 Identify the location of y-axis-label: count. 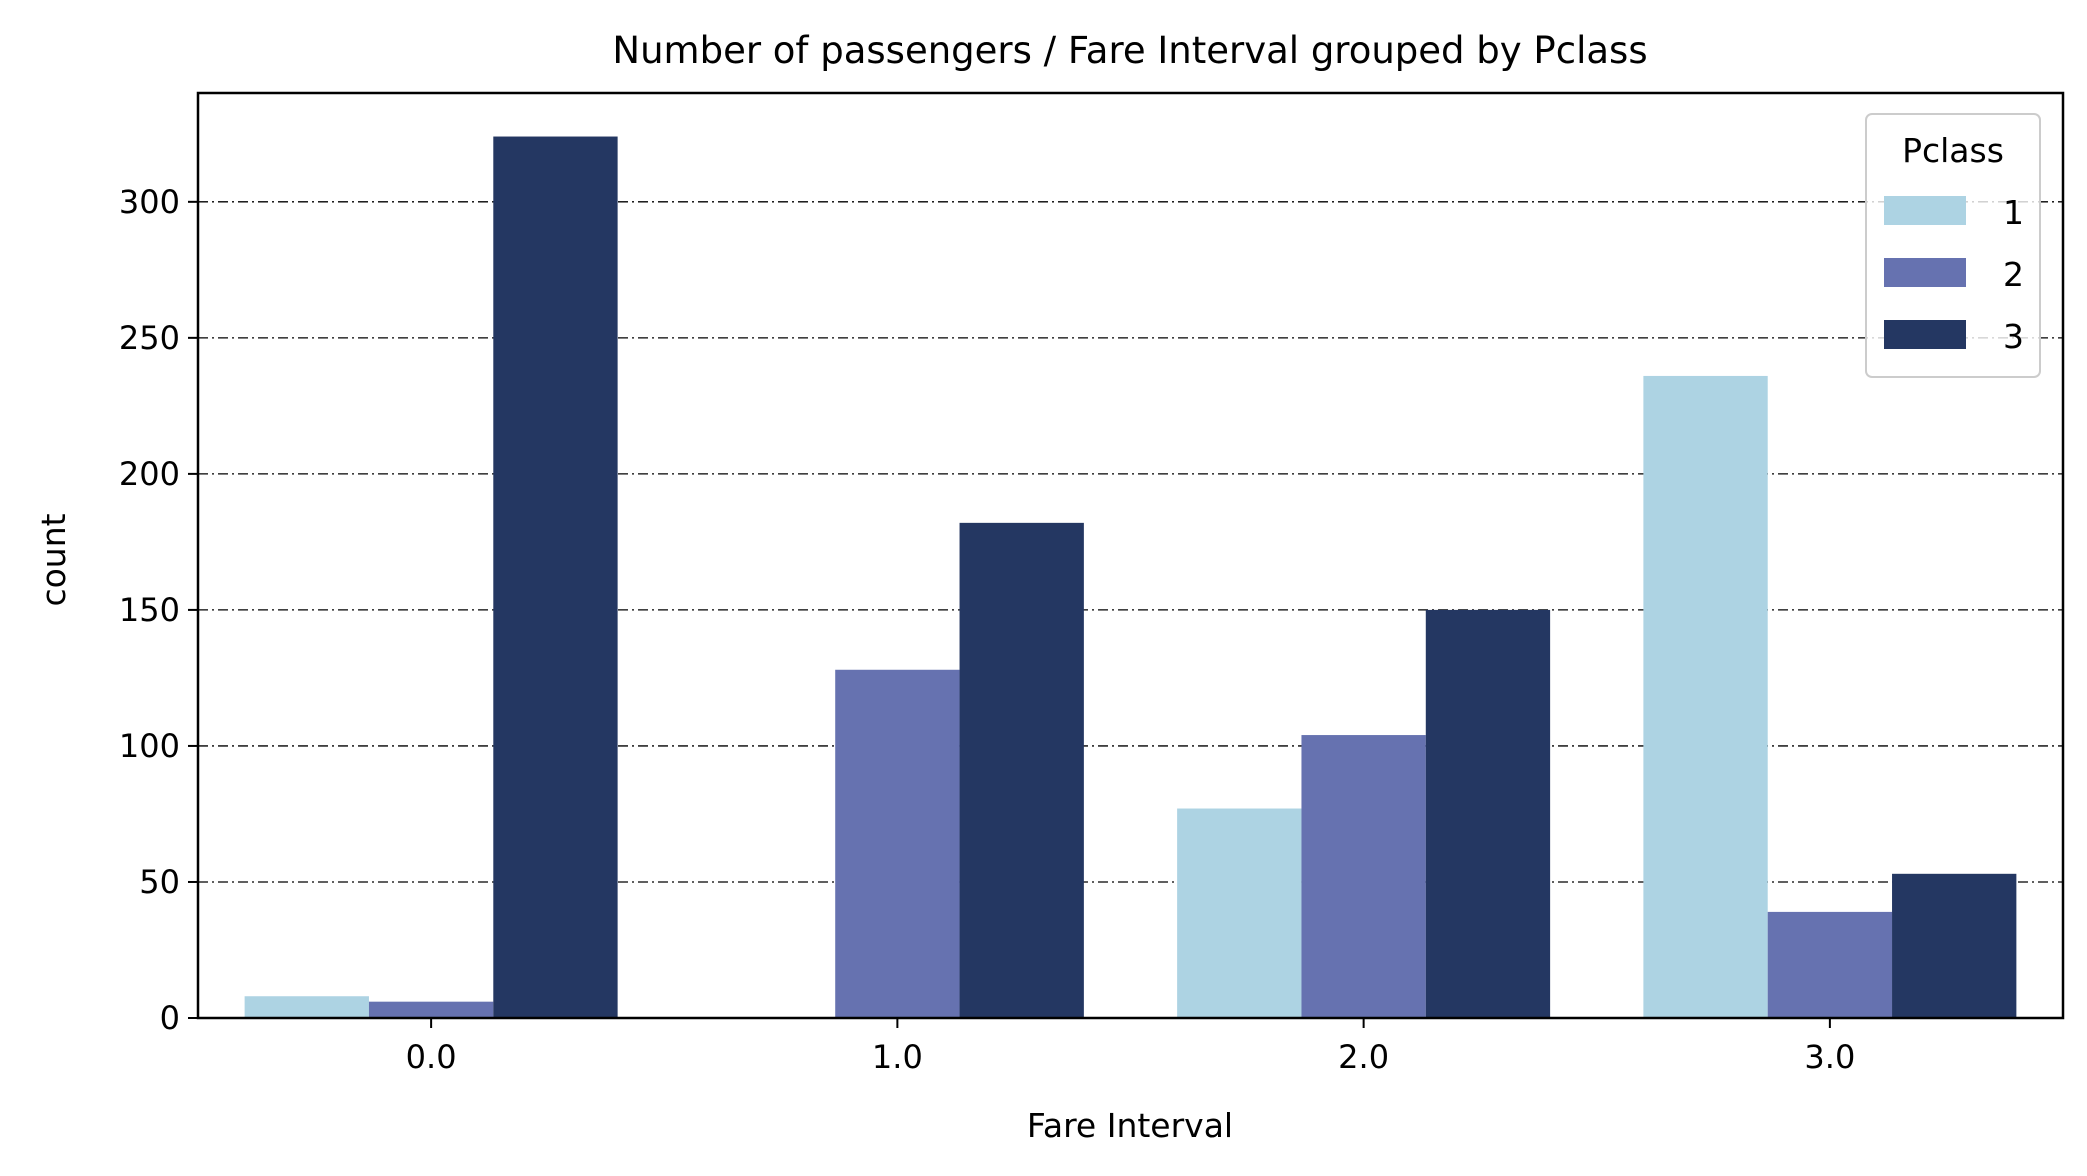
(53, 559).